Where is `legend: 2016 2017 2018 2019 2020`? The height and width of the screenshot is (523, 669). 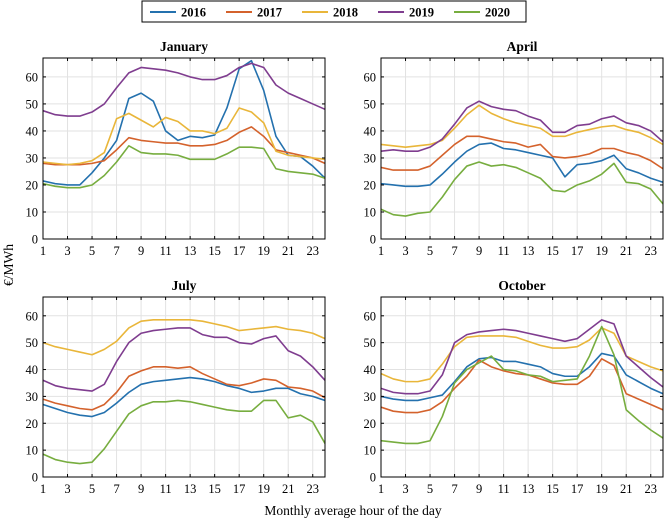 legend: 2016 2017 2018 2019 2020 is located at coordinates (334, 11).